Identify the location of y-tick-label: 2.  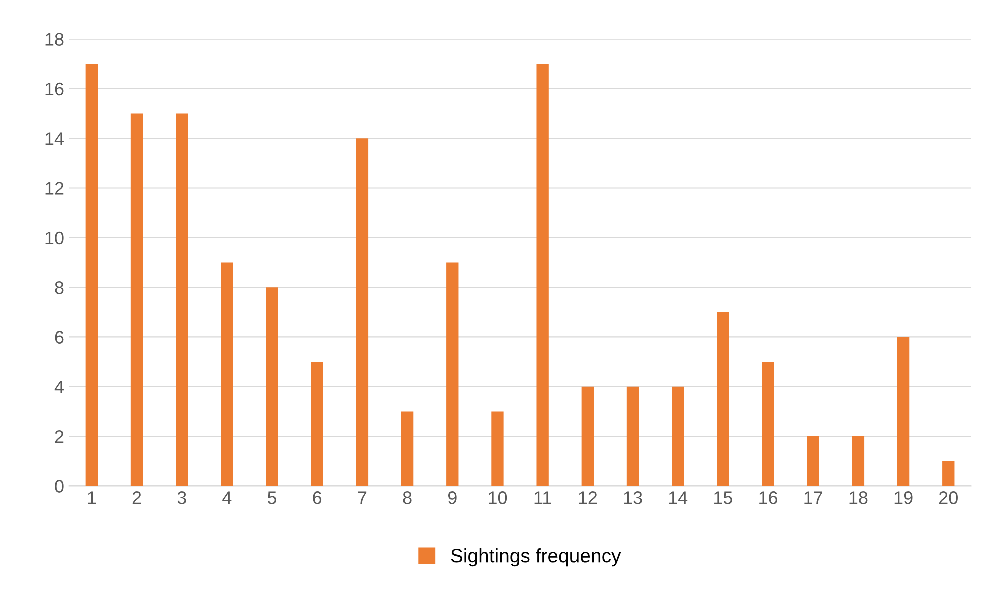
(59, 437).